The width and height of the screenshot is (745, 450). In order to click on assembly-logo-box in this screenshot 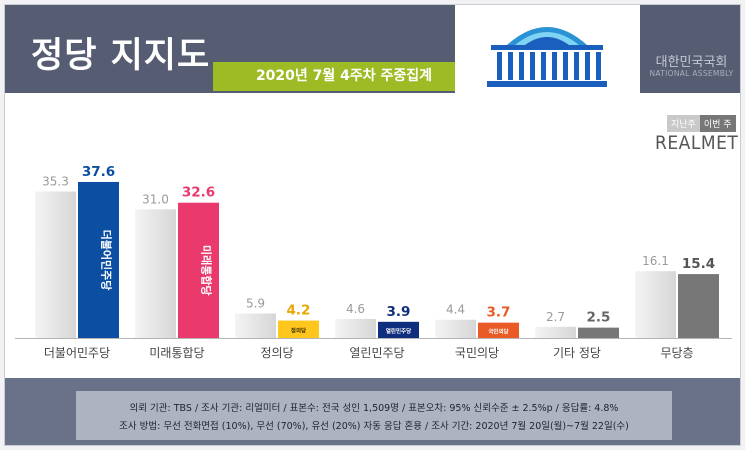, I will do `click(547, 49)`.